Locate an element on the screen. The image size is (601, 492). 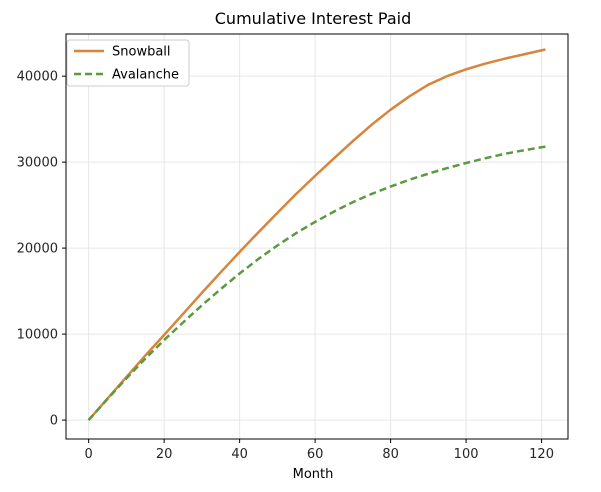
y-tick-label: 40000 is located at coordinates (37, 77).